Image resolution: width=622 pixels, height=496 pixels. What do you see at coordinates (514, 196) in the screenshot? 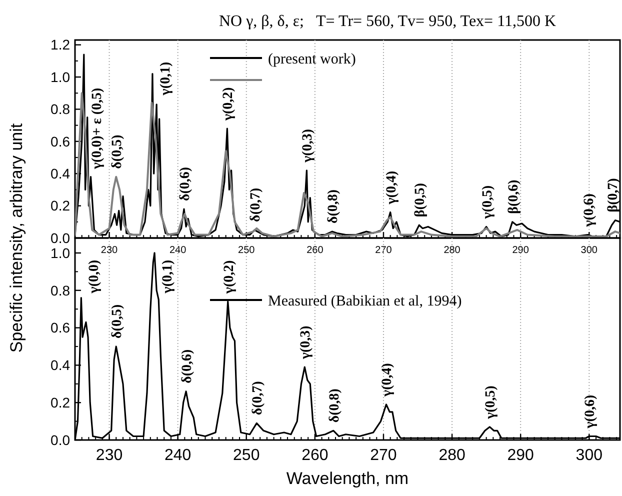
I see `annotation: β(0,6)` at bounding box center [514, 196].